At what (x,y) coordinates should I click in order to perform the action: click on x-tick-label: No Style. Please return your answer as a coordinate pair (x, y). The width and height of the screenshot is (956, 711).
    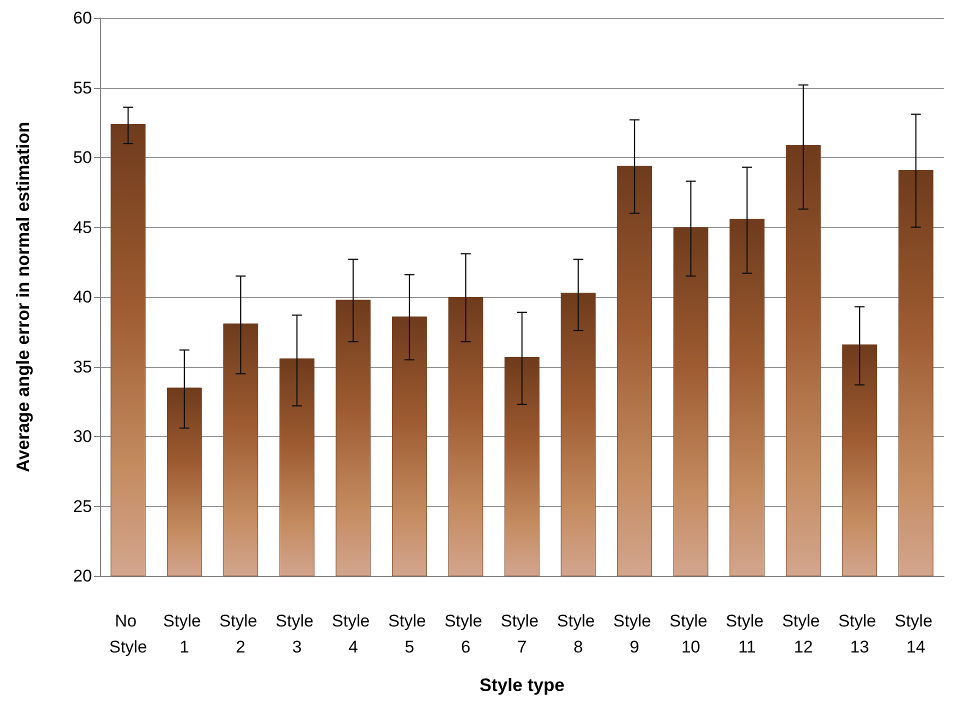
    Looking at the image, I should click on (128, 634).